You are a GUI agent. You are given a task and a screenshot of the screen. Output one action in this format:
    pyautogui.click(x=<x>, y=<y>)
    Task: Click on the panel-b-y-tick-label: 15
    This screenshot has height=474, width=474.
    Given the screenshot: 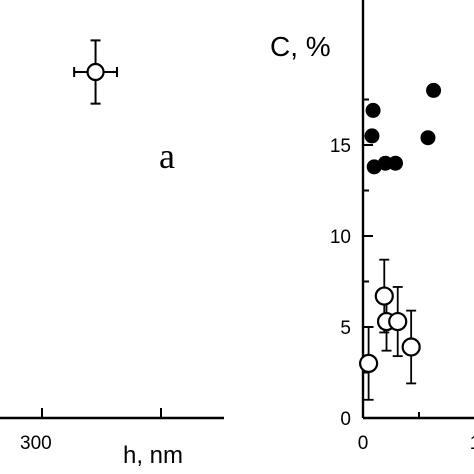 What is the action you would take?
    pyautogui.click(x=340, y=146)
    